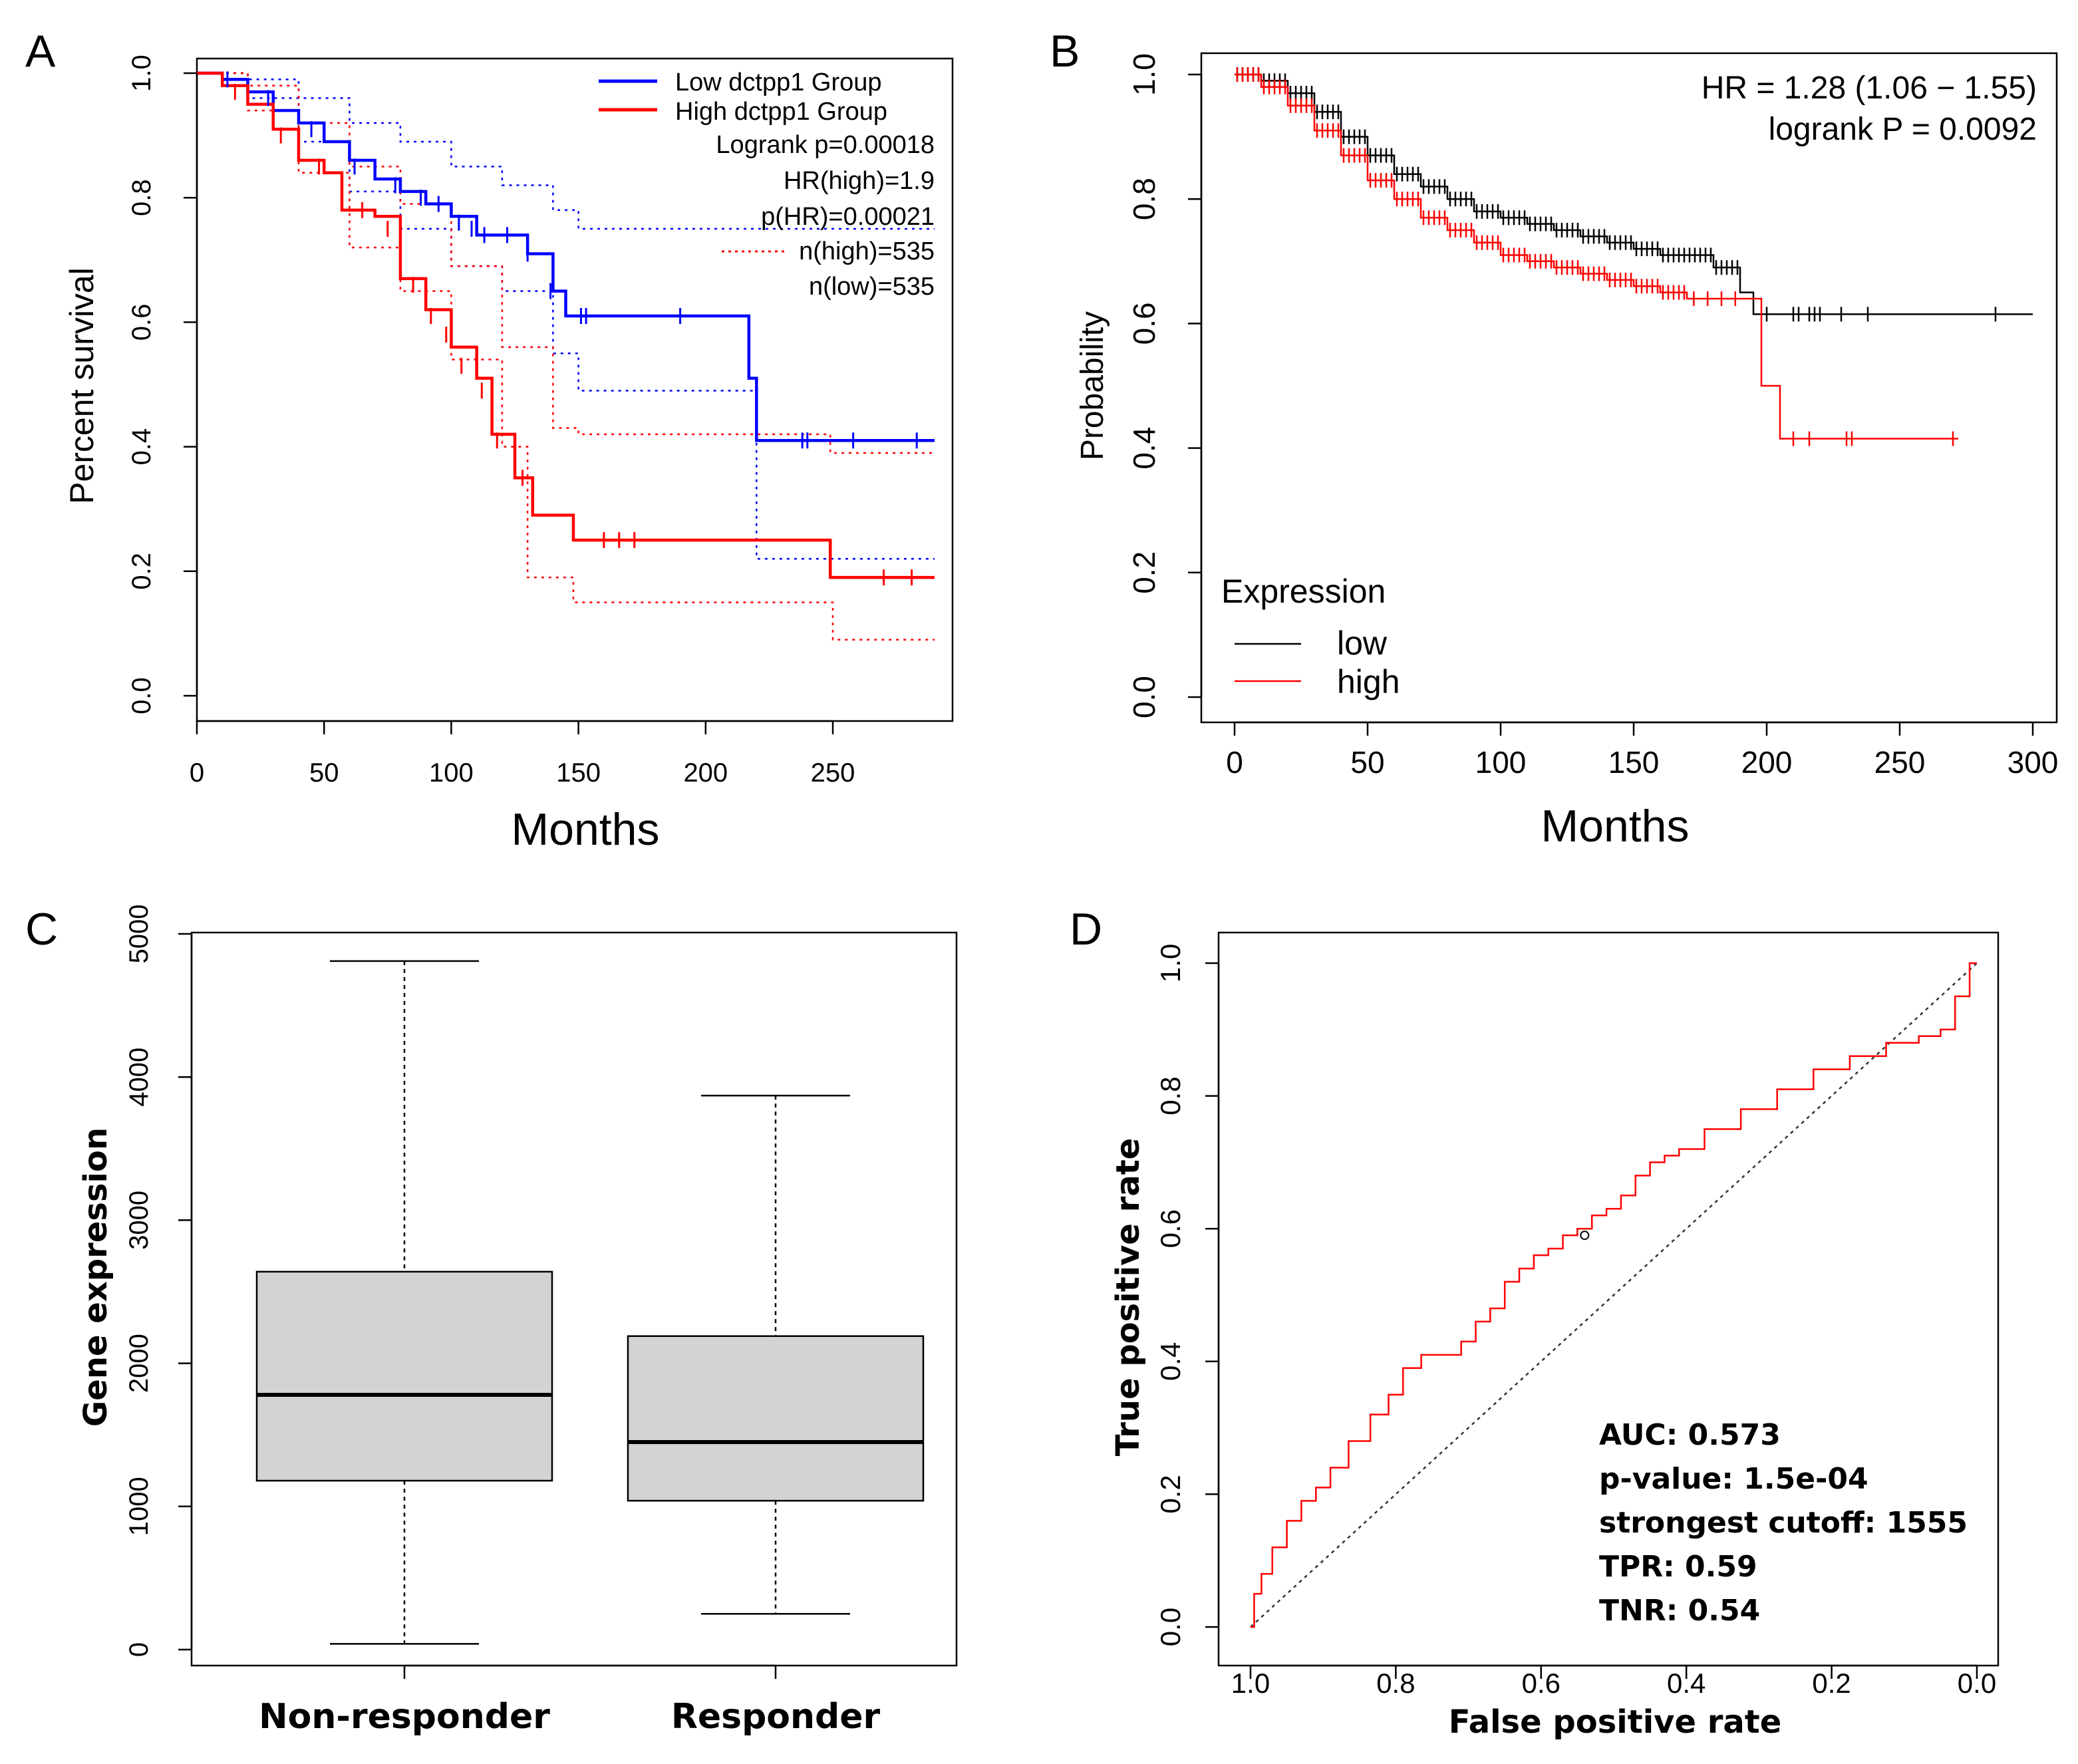 The height and width of the screenshot is (1764, 2078). What do you see at coordinates (860, 181) in the screenshot?
I see `stat-hr: HR(high)=1.9` at bounding box center [860, 181].